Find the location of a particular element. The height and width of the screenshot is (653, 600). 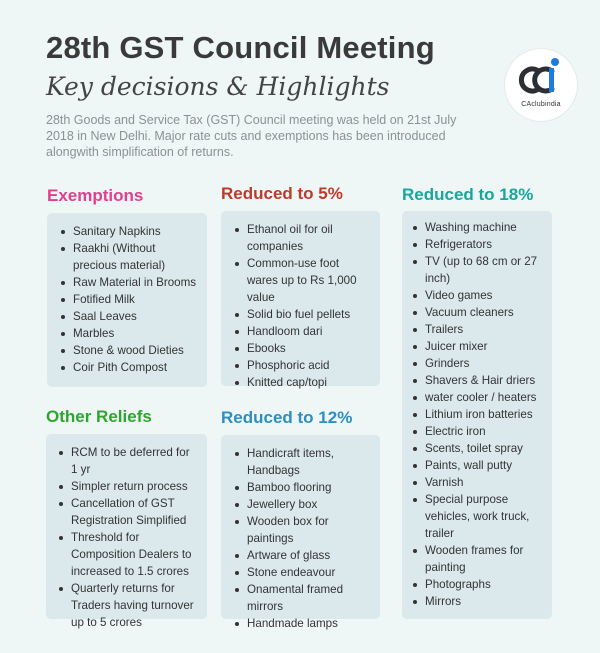

list-item: Stone endeavour is located at coordinates (302, 572).